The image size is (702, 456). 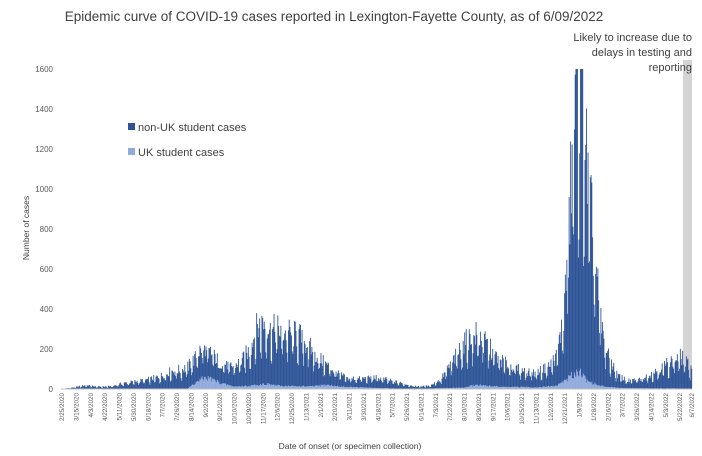 What do you see at coordinates (44, 189) in the screenshot?
I see `y-tick-label: 1000` at bounding box center [44, 189].